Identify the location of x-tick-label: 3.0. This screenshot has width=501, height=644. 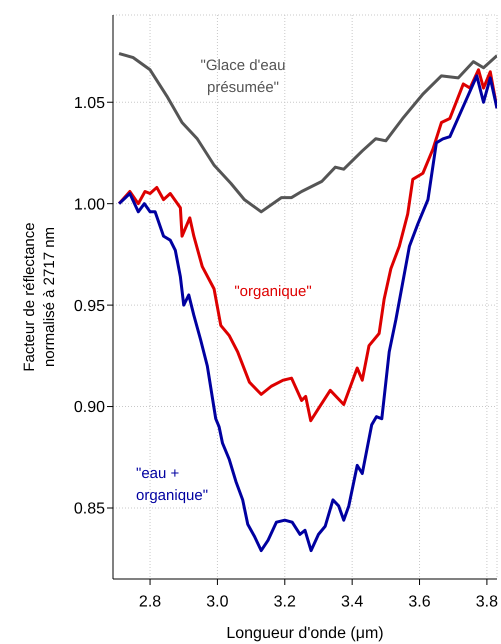
(217, 601).